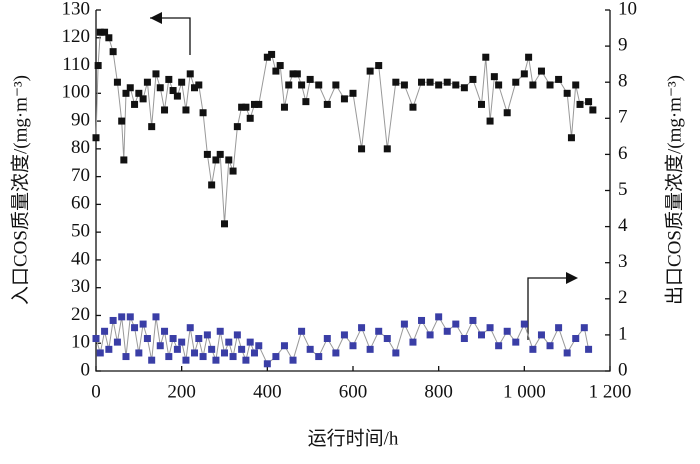 The height and width of the screenshot is (464, 700). Describe the element at coordinates (353, 438) in the screenshot. I see `x-axis-label: 运行时间/h` at that location.